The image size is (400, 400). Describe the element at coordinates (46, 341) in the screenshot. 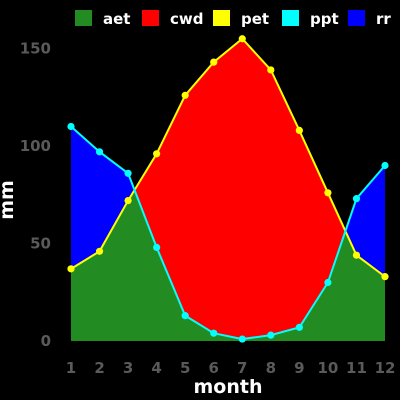

I see `y-tick-label: 0` at that location.